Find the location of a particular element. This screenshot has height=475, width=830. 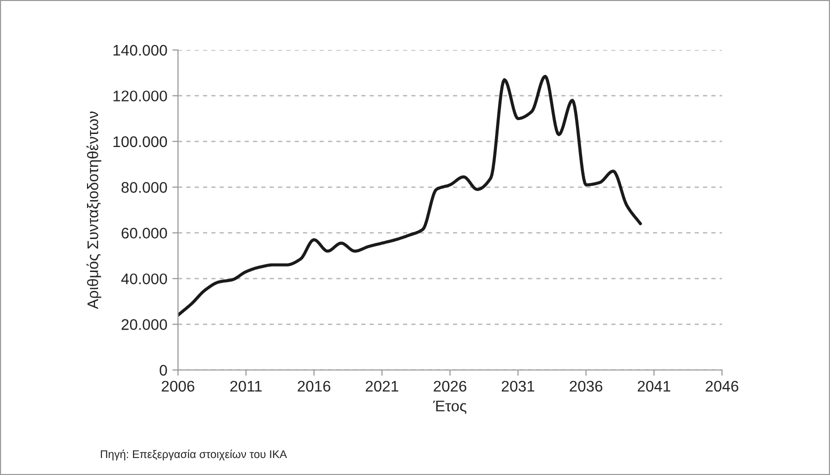

y-tick-label: 40.000 is located at coordinates (144, 278).